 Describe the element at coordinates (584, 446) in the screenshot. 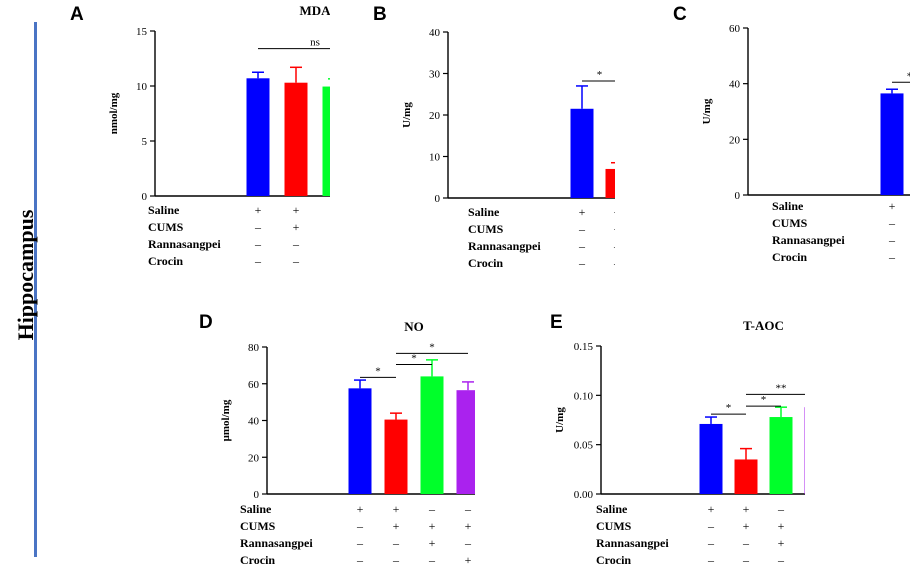

I see `y-tick-label: 0.05` at that location.